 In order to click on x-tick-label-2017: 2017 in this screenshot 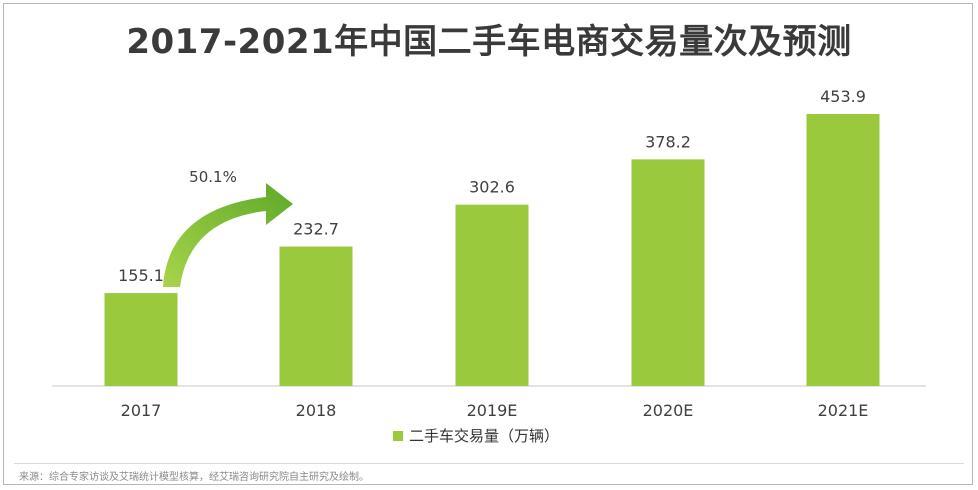, I will do `click(141, 410)`.